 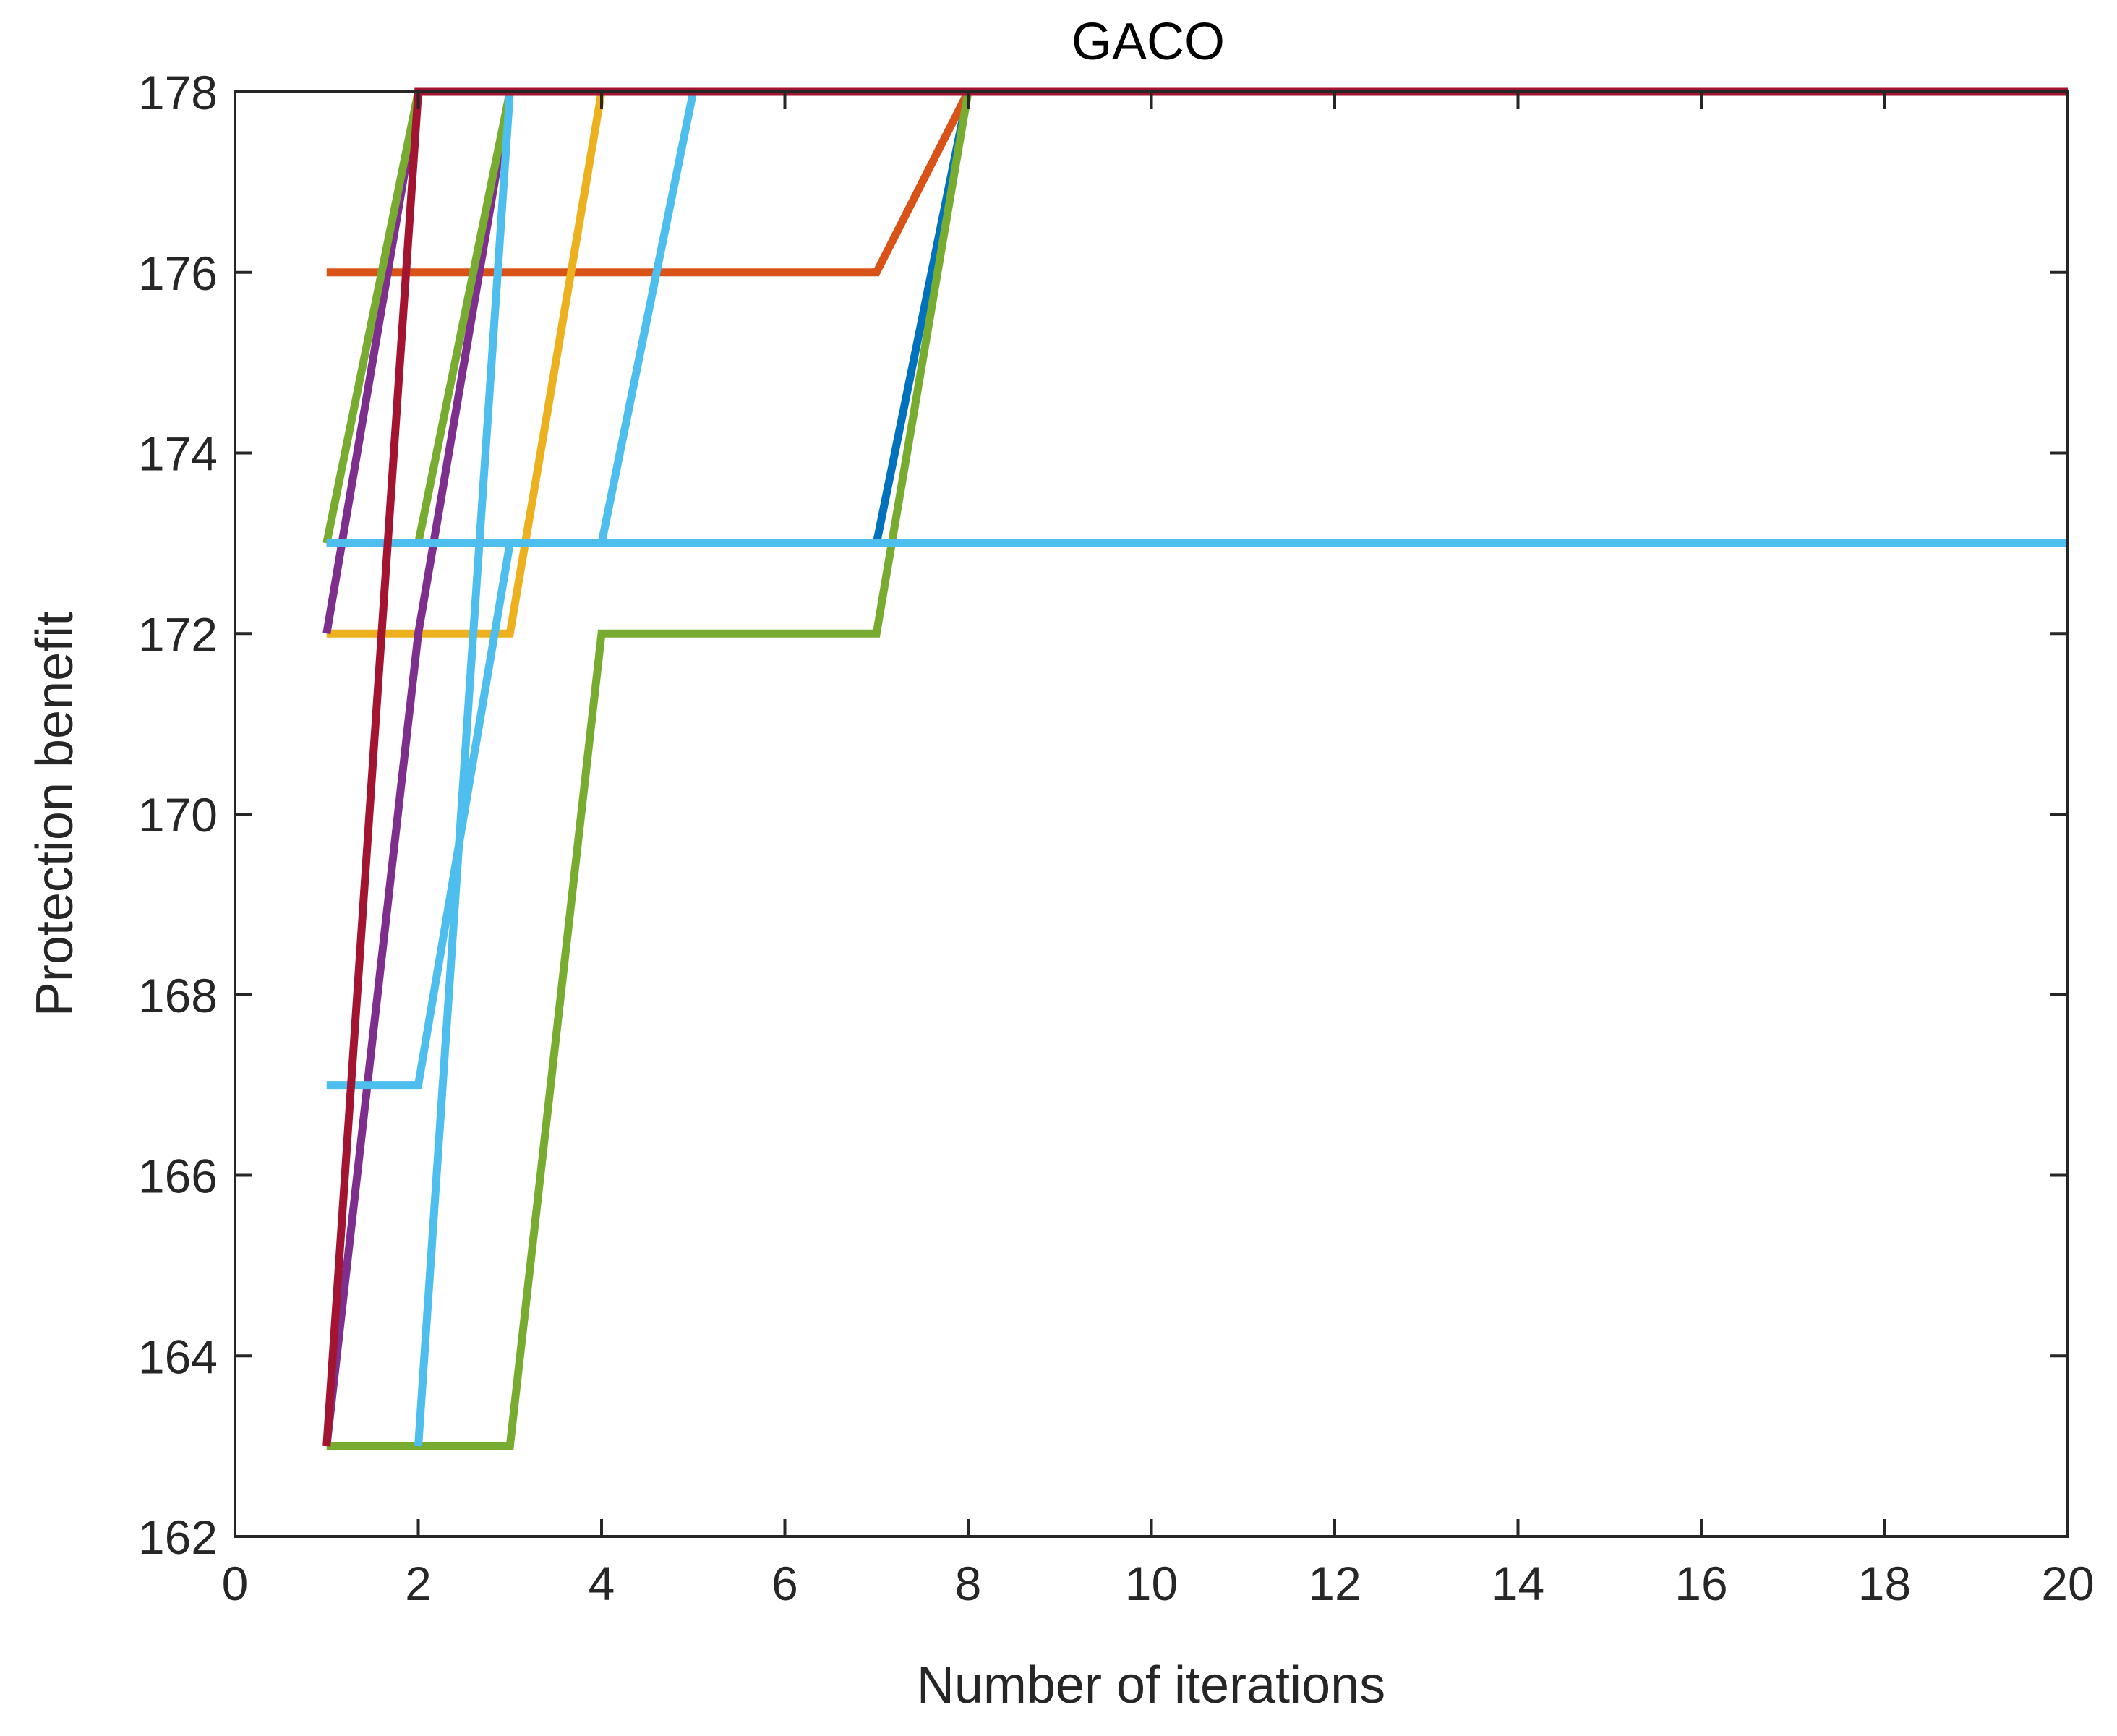 I want to click on x-tick-label-14: 14, so click(x=1518, y=1583).